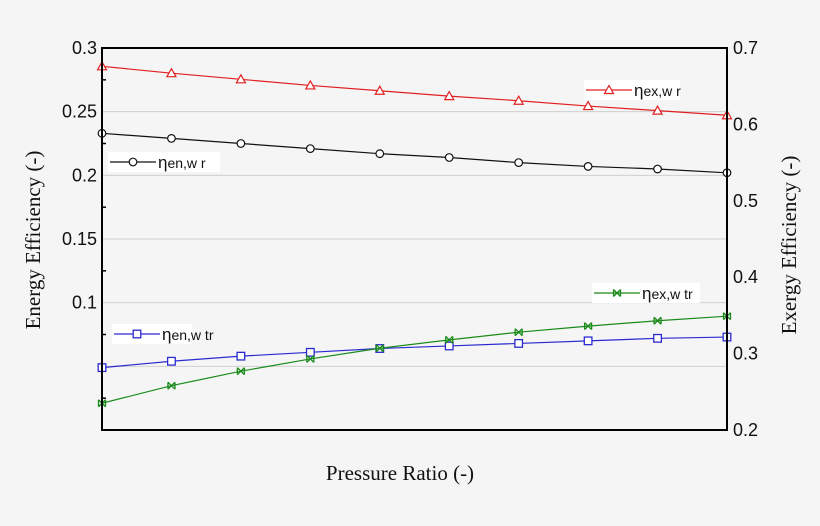 This screenshot has width=820, height=526. I want to click on series-ηex,wr, so click(414, 90).